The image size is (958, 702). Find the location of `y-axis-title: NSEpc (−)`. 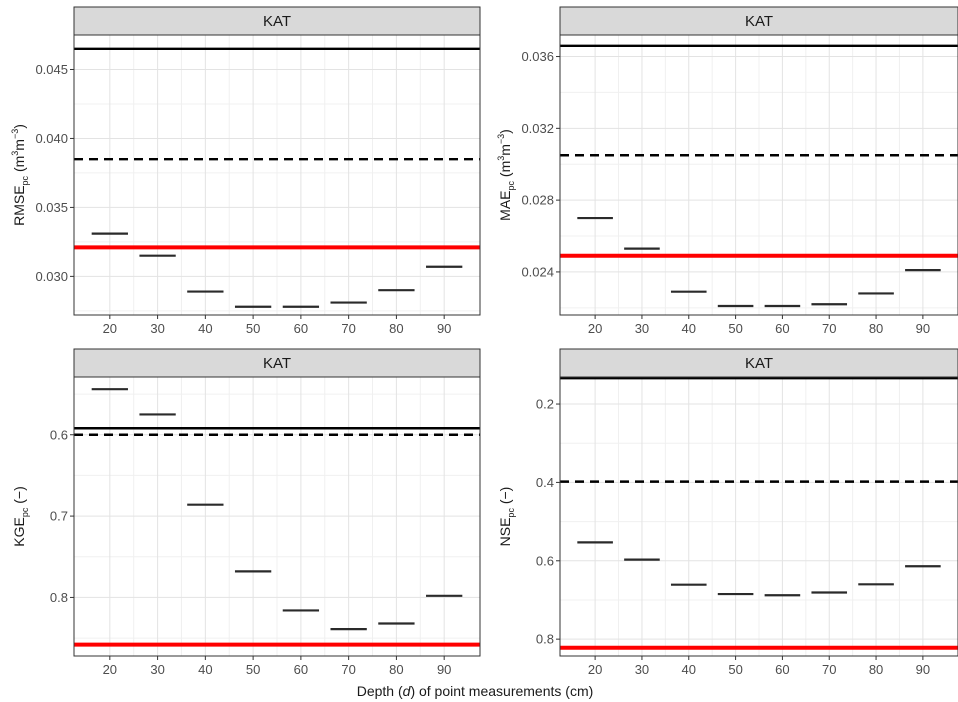

y-axis-title: NSEpc (−) is located at coordinates (506, 517).